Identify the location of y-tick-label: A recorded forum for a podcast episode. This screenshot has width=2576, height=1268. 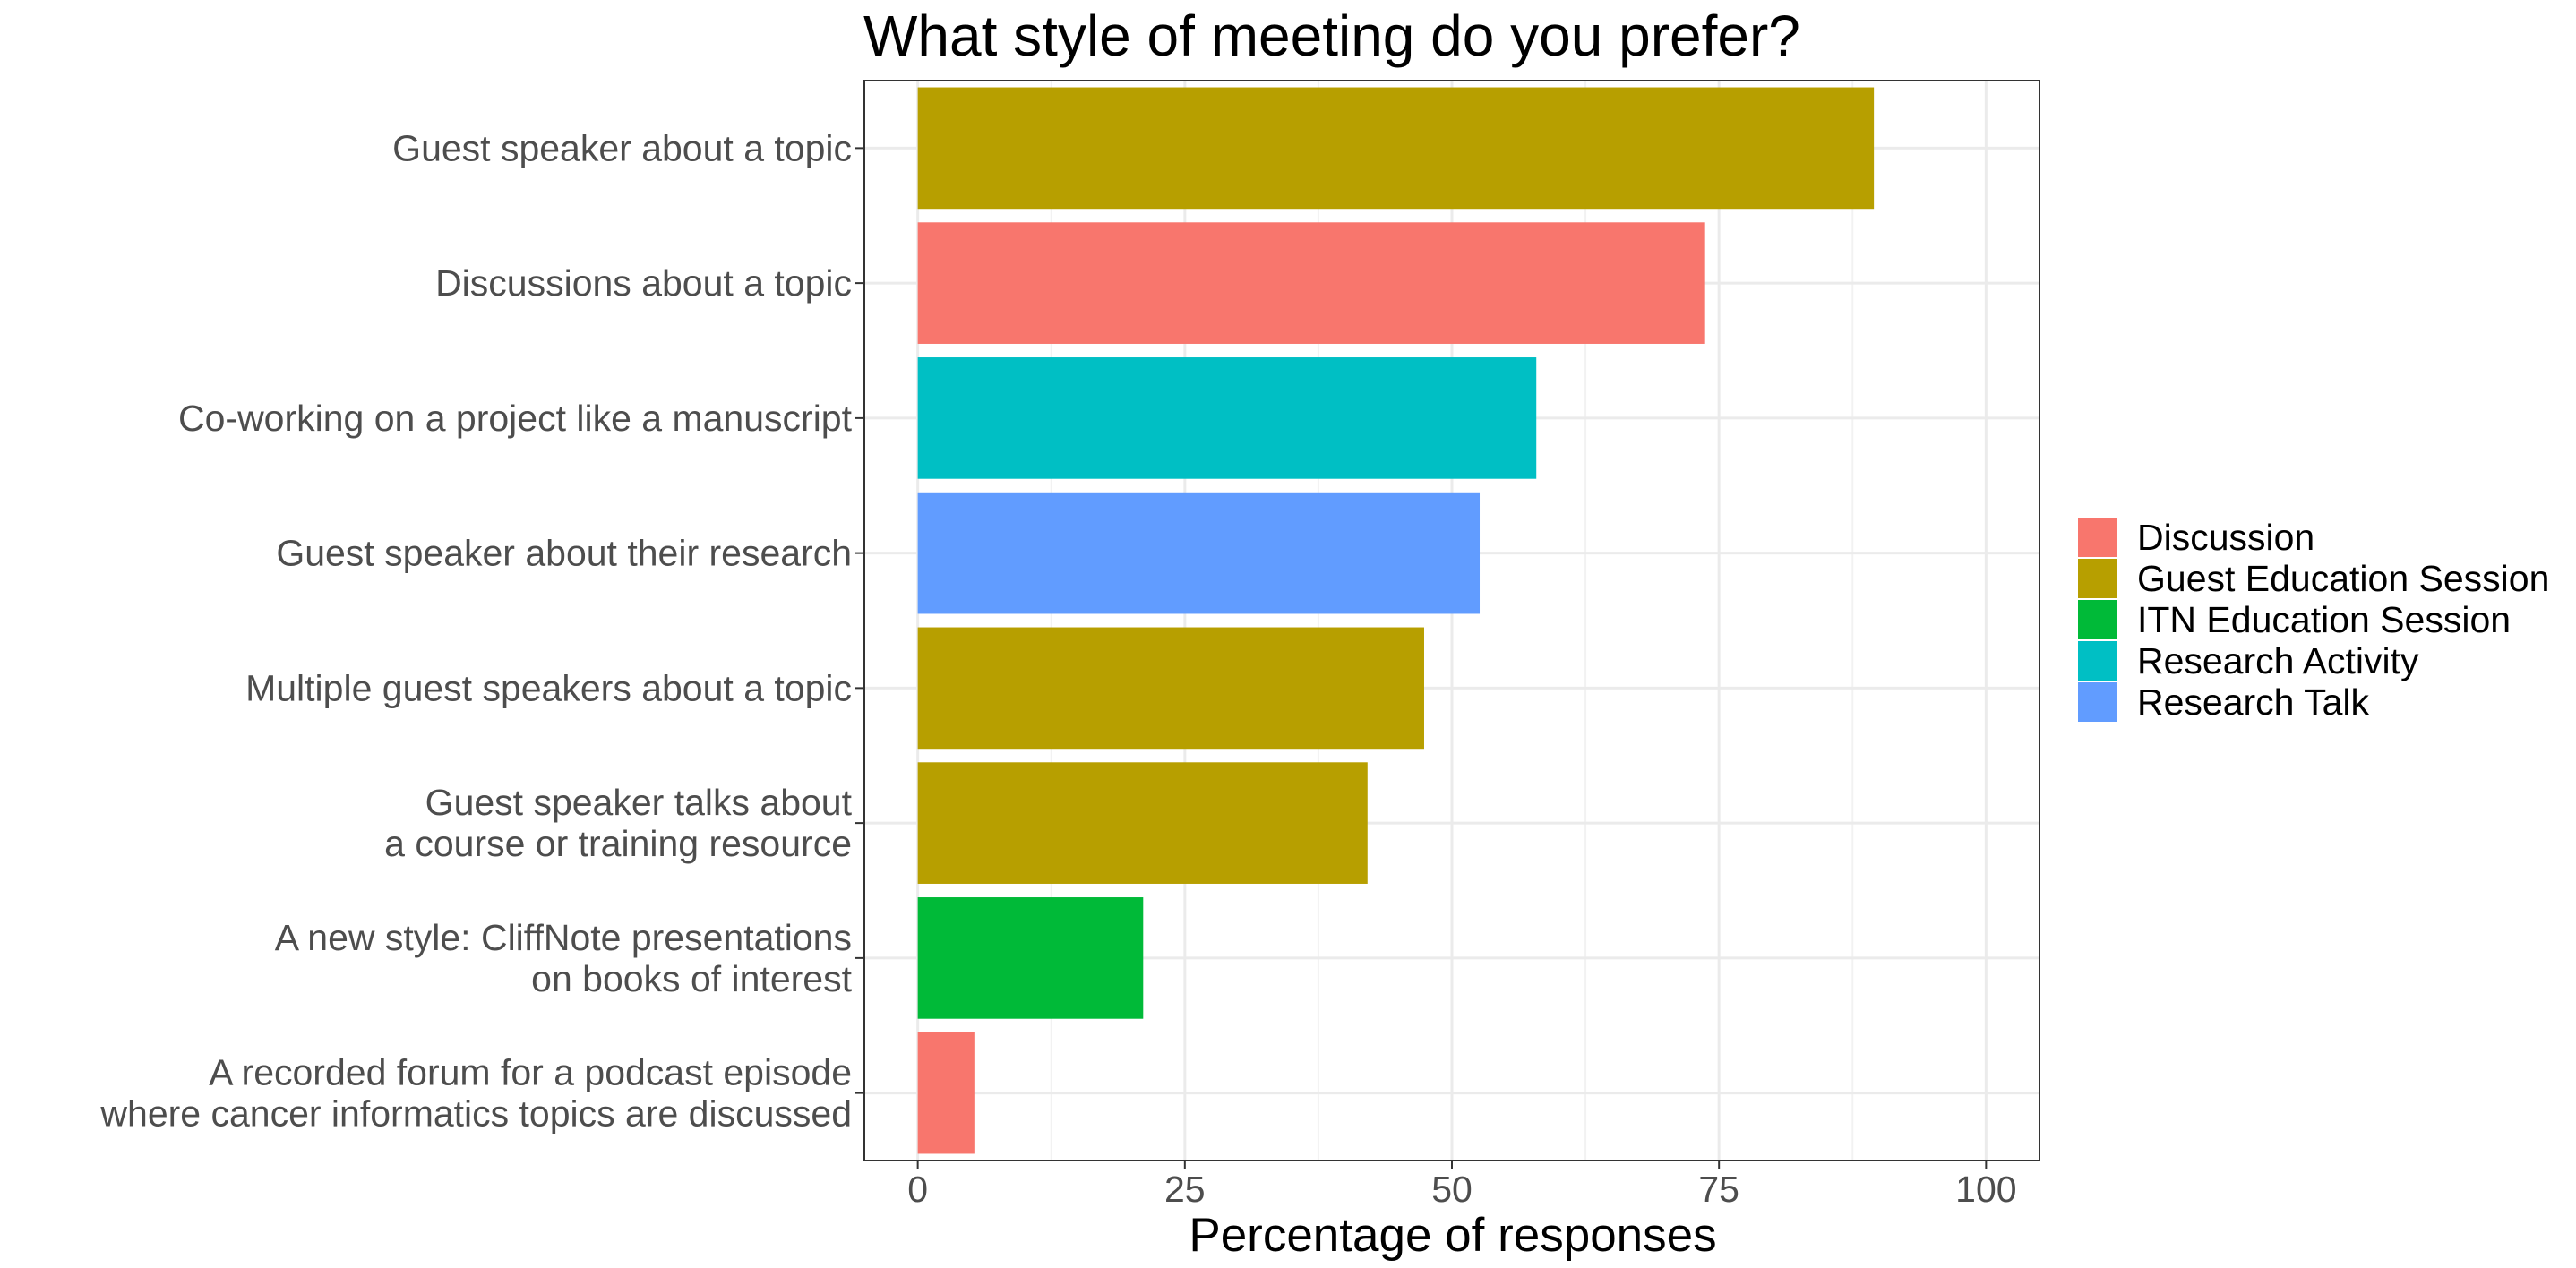
(530, 1072).